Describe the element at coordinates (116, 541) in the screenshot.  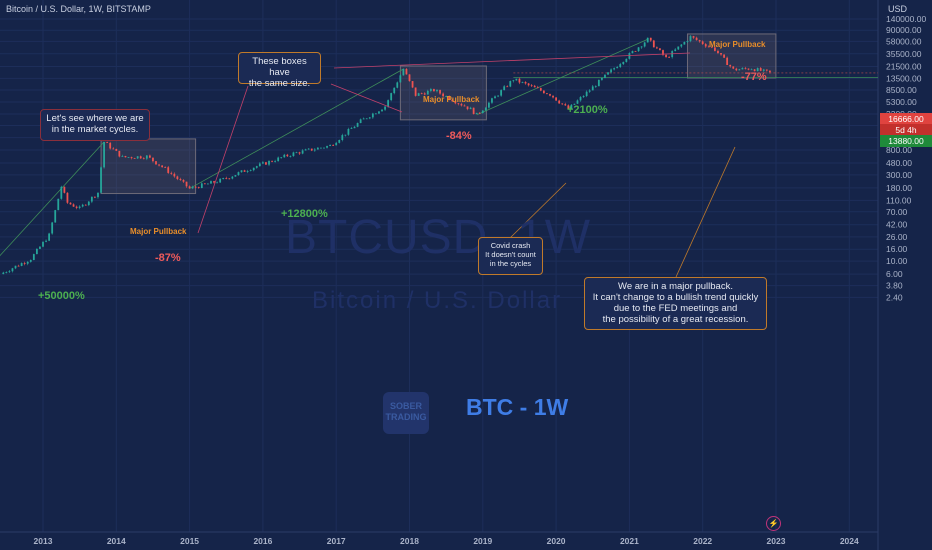
I see `x-tick-label: 2014` at that location.